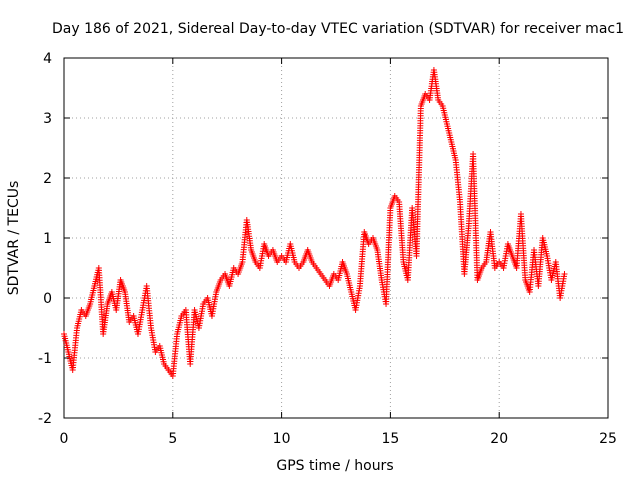 The width and height of the screenshot is (640, 480). Describe the element at coordinates (334, 466) in the screenshot. I see `x-axis-label: GPS time / hours` at that location.